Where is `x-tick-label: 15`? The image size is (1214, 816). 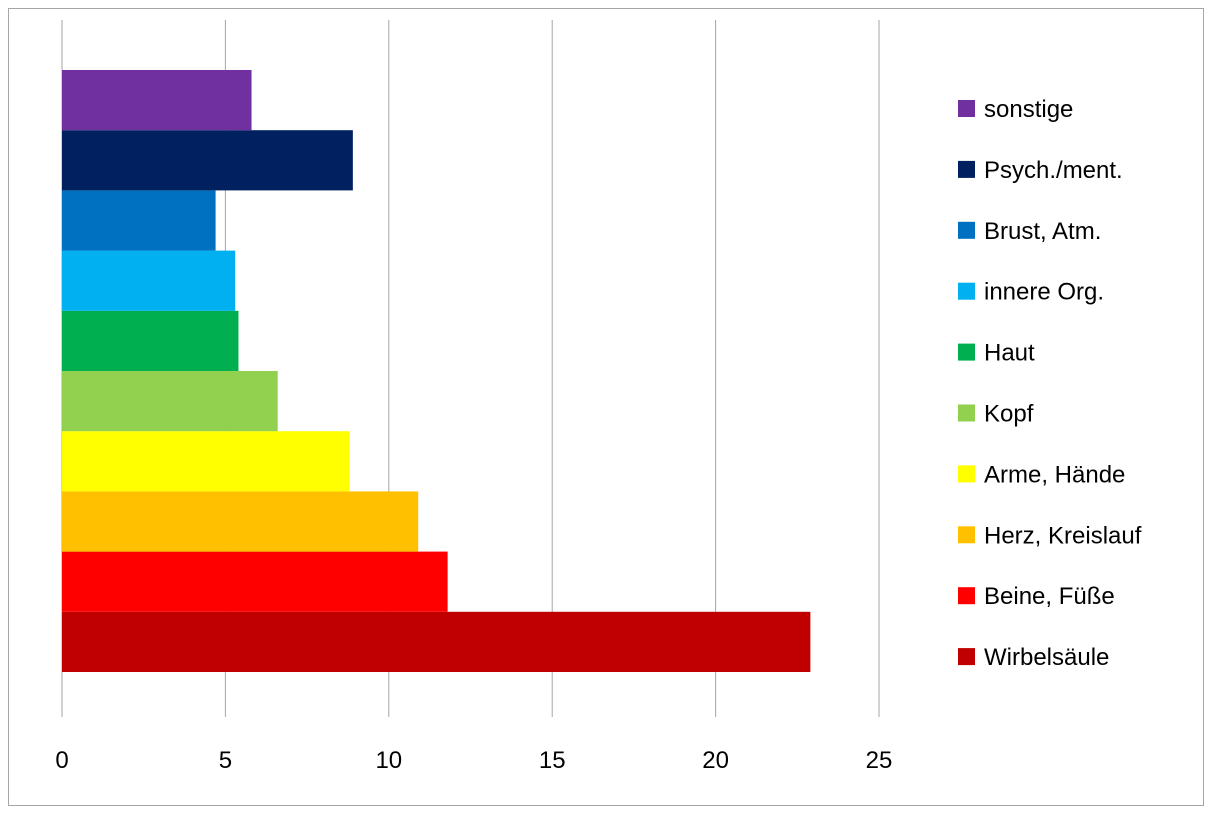
x-tick-label: 15 is located at coordinates (552, 760).